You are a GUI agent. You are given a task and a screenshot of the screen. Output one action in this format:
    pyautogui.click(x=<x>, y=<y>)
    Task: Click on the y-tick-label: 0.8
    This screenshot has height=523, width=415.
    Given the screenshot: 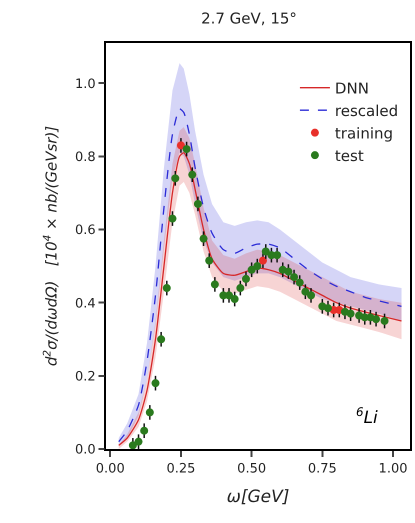 What is the action you would take?
    pyautogui.click(x=85, y=157)
    